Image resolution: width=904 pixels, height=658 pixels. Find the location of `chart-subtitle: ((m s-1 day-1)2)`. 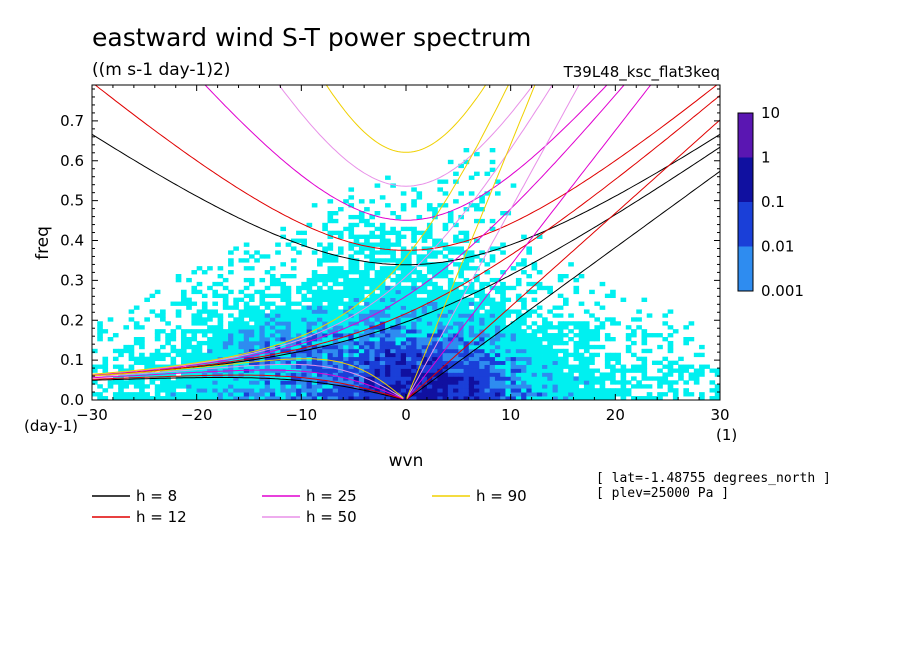

chart-subtitle: ((m s-1 day-1)2) is located at coordinates (161, 70).